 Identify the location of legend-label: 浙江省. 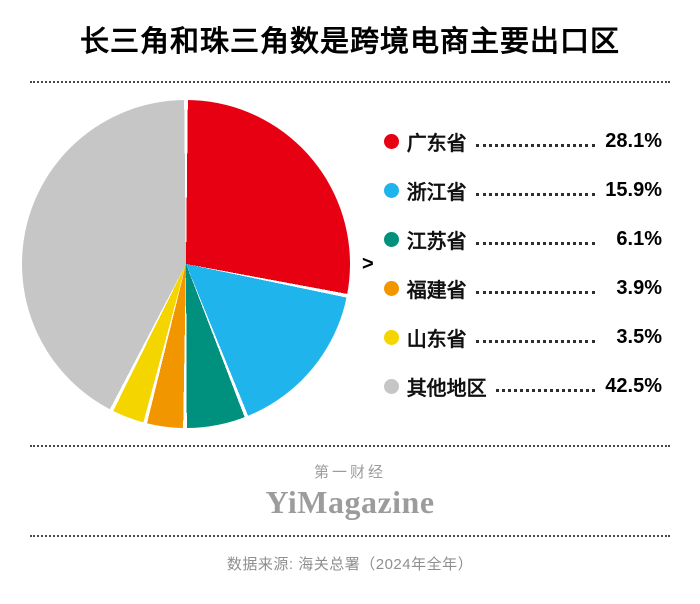
(436, 193).